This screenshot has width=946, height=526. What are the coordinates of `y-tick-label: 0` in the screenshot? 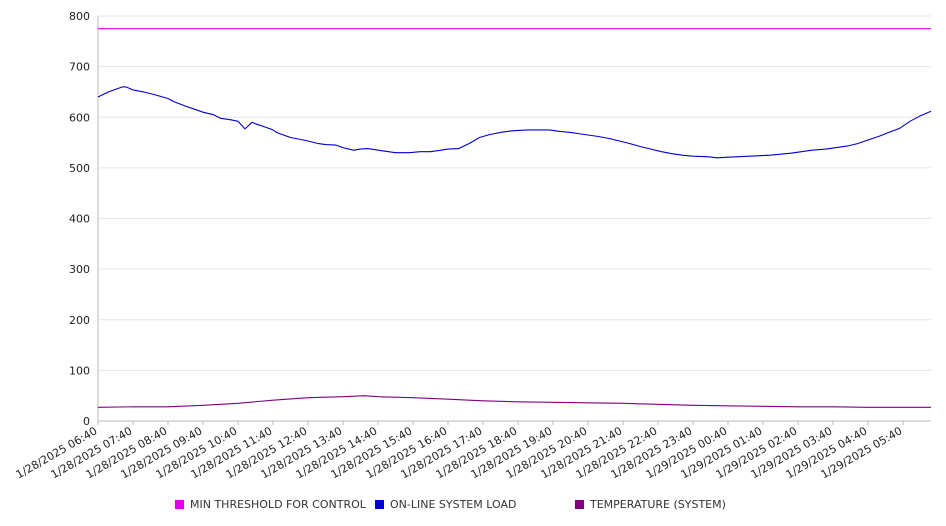 It's located at (86, 421).